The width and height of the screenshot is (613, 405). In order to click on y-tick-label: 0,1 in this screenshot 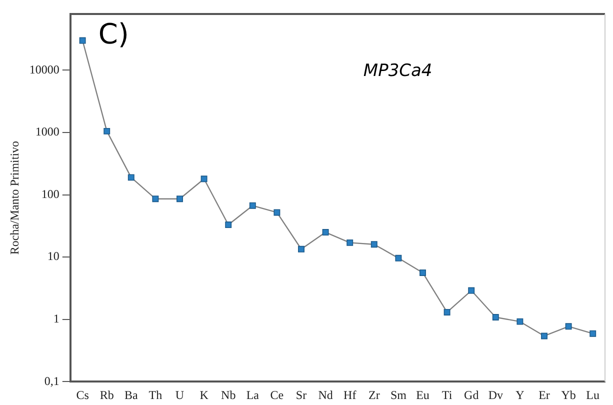, I will do `click(52, 381)`.